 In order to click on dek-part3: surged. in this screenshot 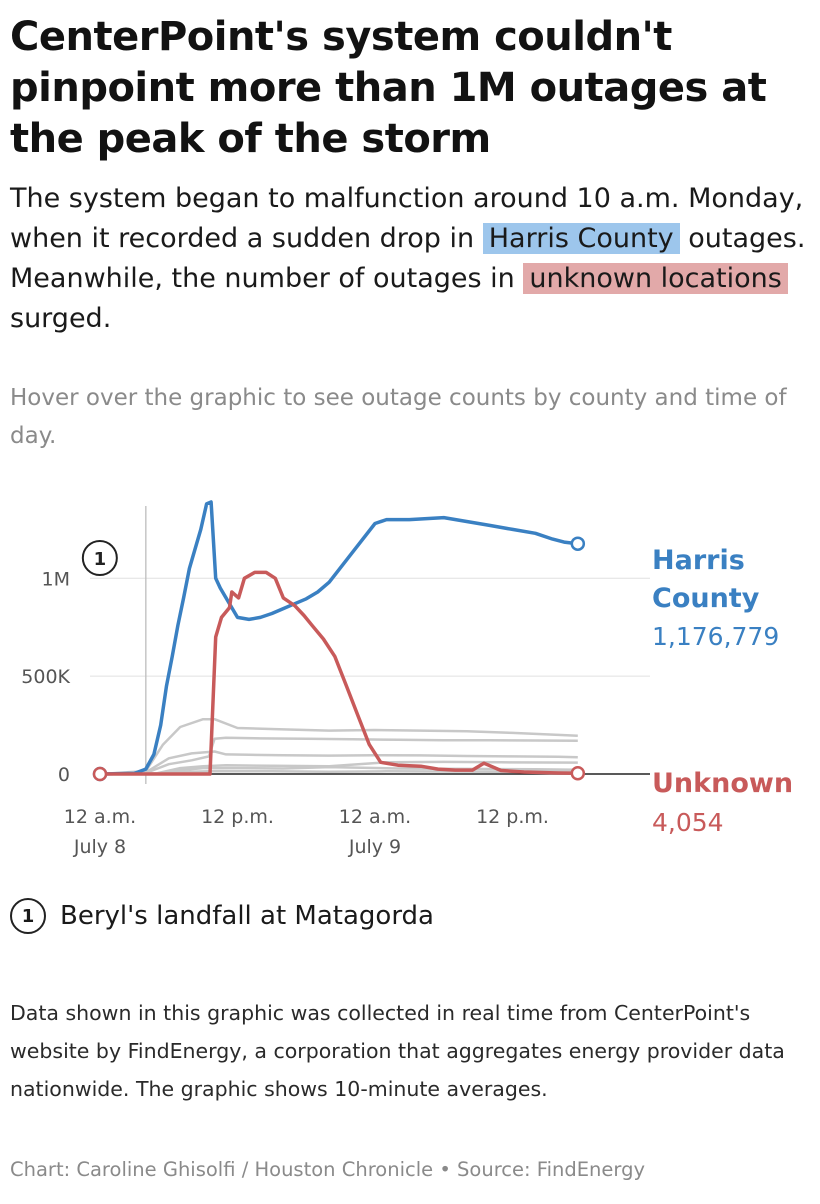, I will do `click(61, 318)`.